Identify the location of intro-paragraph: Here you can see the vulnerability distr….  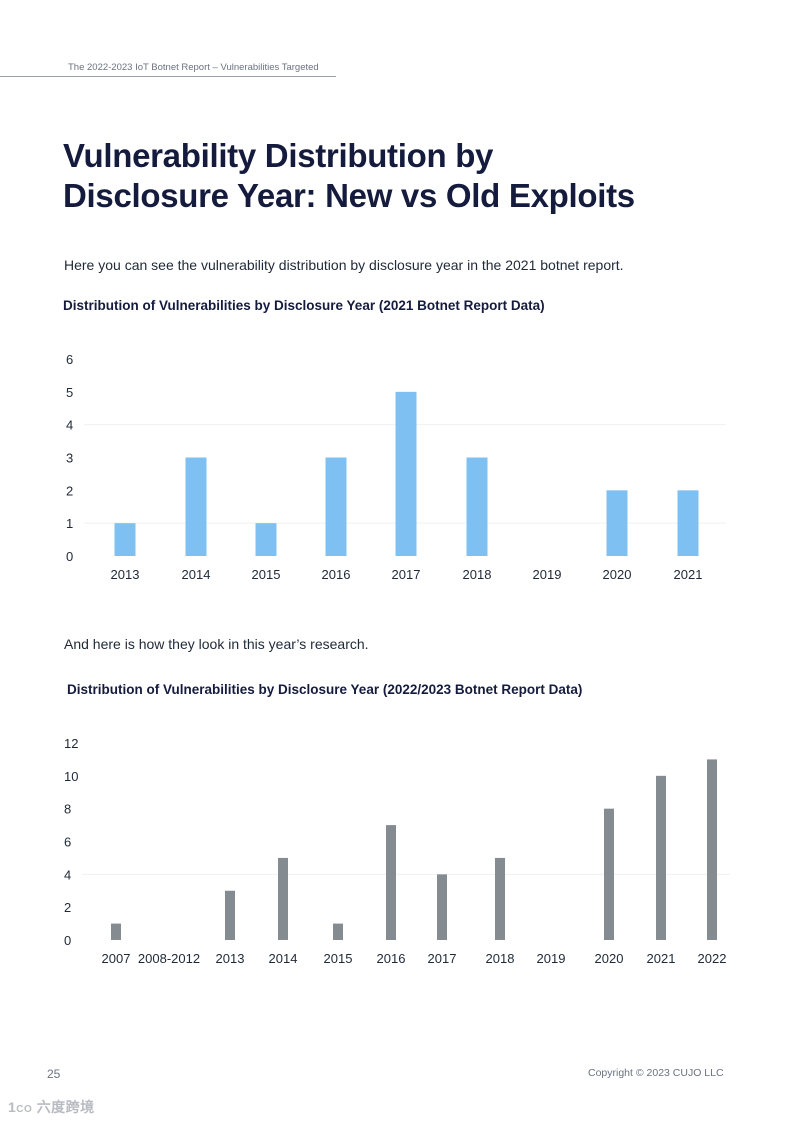
(344, 265).